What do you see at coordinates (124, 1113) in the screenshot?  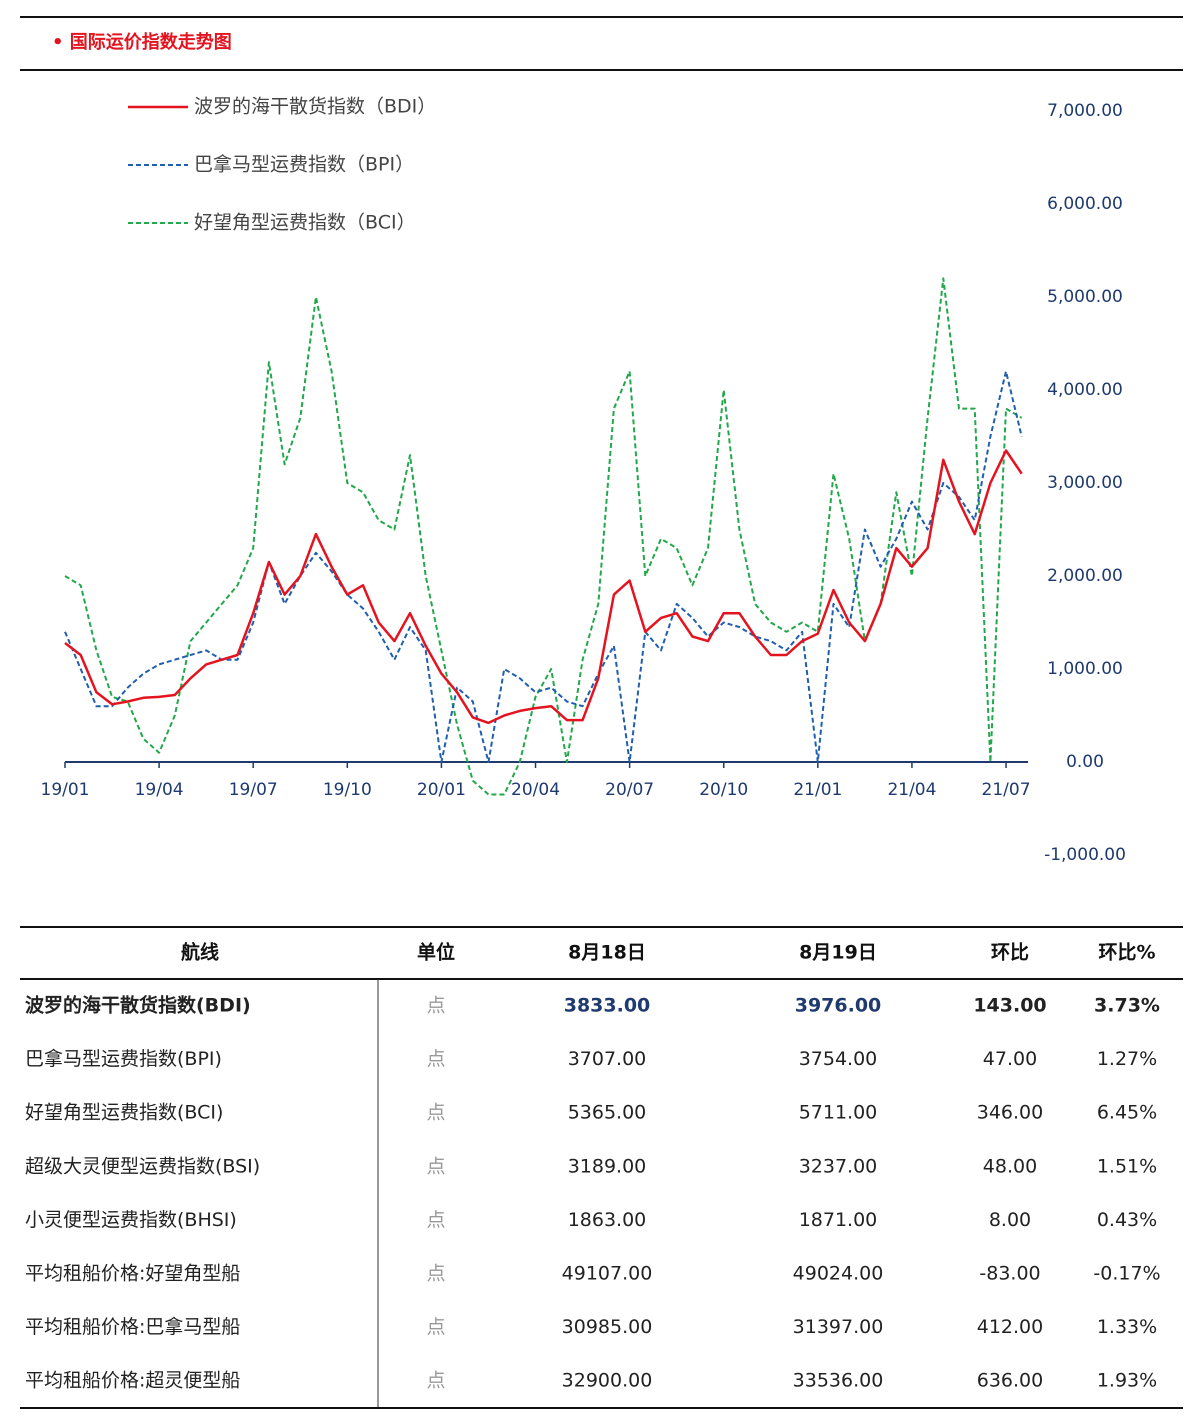 I see `table-cell: 好望角型运费指数(BCI)` at bounding box center [124, 1113].